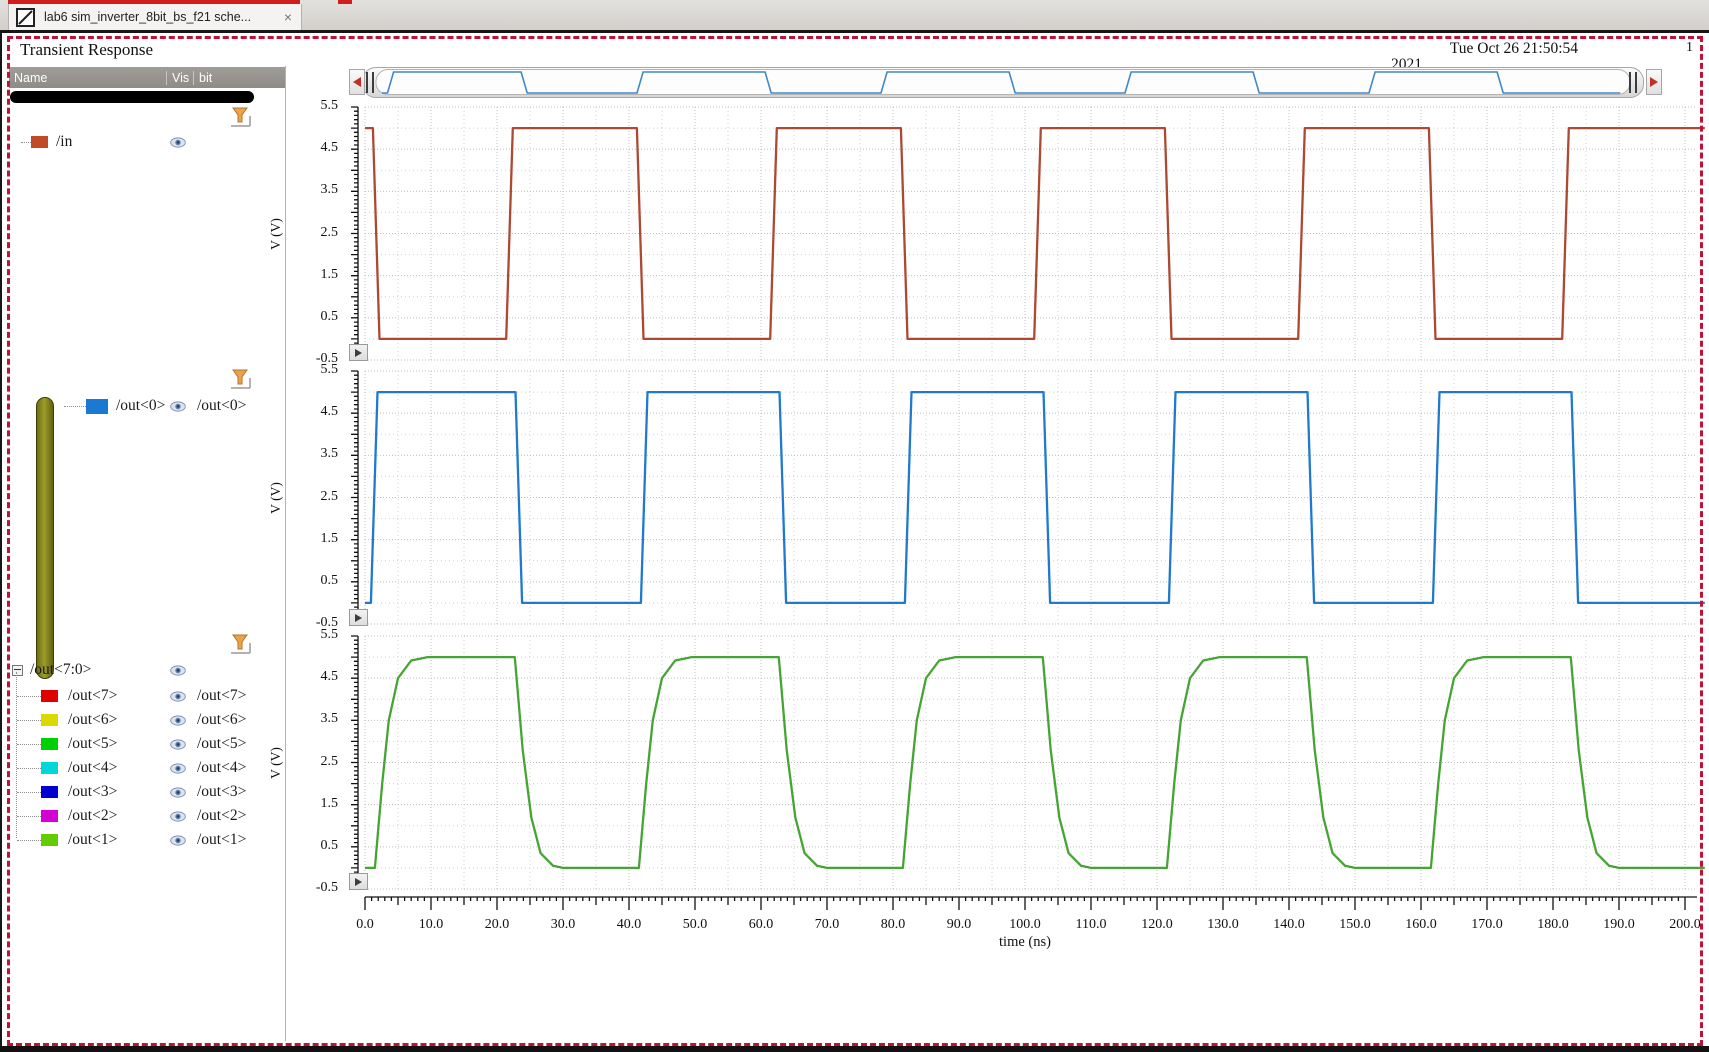 This screenshot has width=1709, height=1052. I want to click on bit-name: /out<2>, so click(222, 815).